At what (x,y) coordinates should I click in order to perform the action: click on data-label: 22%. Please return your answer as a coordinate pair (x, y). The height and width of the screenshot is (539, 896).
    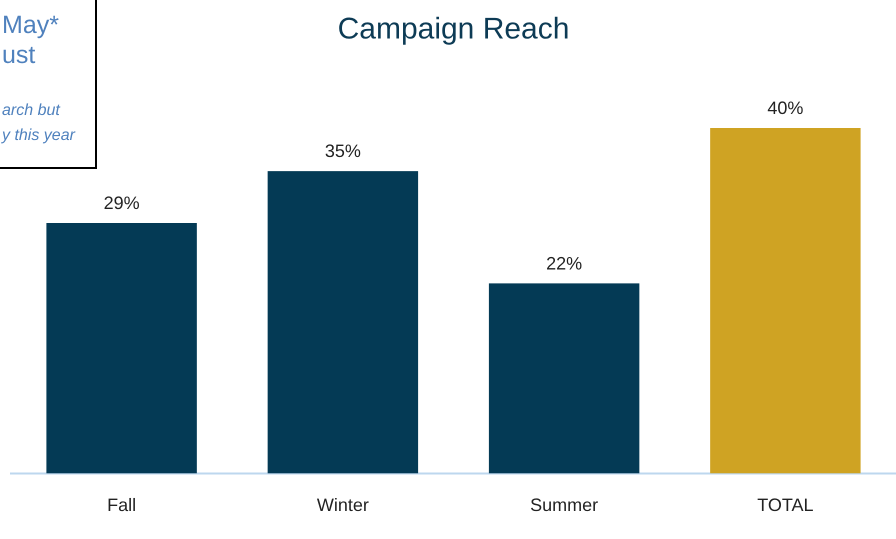
    Looking at the image, I should click on (564, 263).